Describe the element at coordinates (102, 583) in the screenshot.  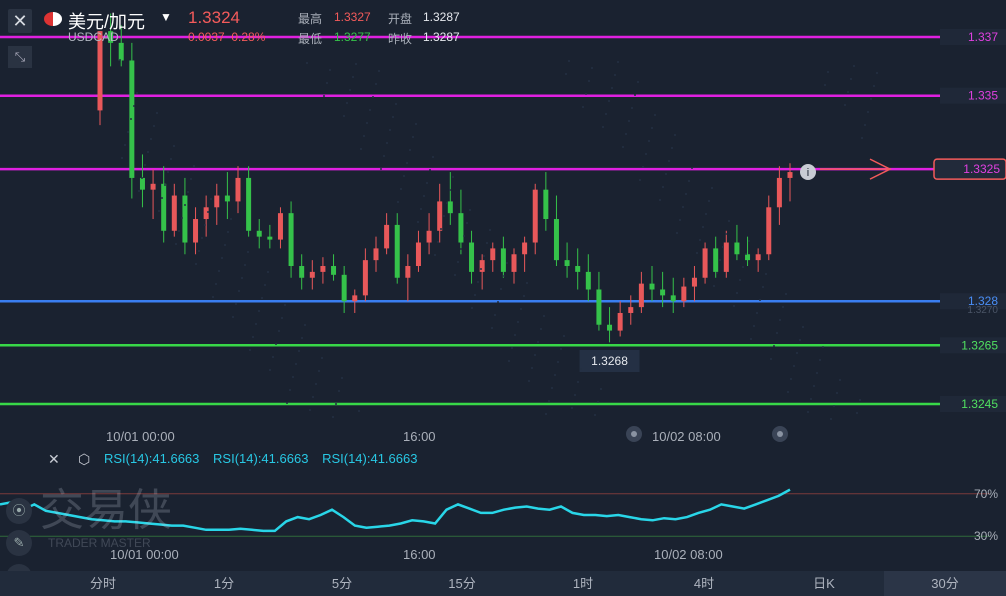
I see `tab-timeline: 分时` at that location.